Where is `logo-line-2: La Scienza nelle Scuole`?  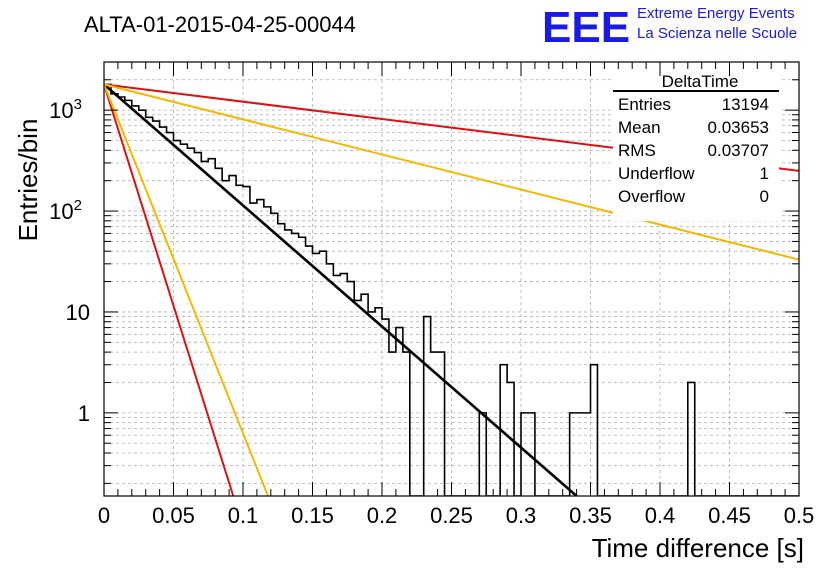 logo-line-2: La Scienza nelle Scuole is located at coordinates (717, 33).